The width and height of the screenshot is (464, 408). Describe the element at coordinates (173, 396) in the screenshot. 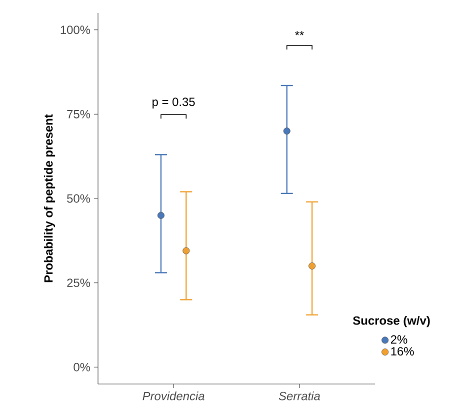

I see `x-tick-label: Providencia` at that location.